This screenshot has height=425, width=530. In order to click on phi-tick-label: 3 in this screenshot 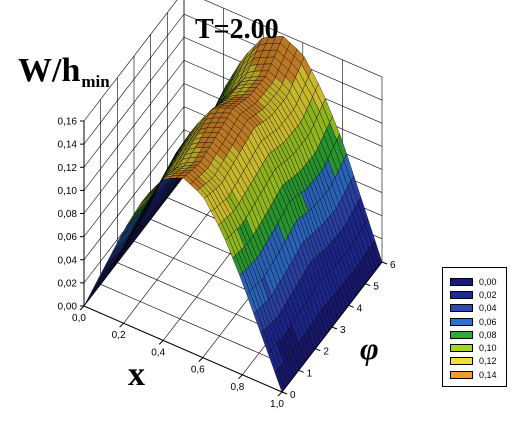, I will do `click(343, 330)`.